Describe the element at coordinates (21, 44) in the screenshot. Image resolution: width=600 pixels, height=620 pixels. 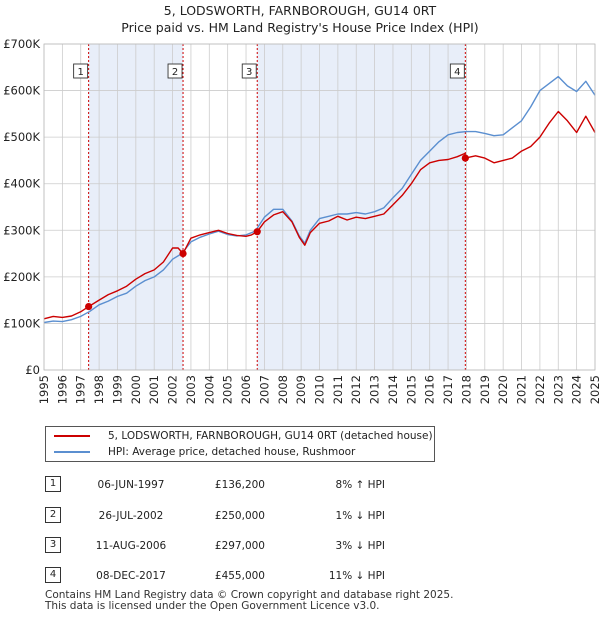
I see `y-tick-label: £700K` at that location.